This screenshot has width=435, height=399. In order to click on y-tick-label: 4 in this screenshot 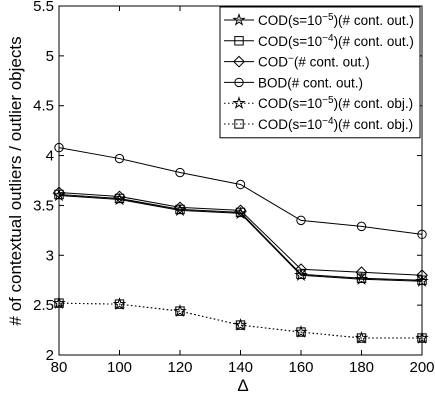, I will do `click(50, 156)`.